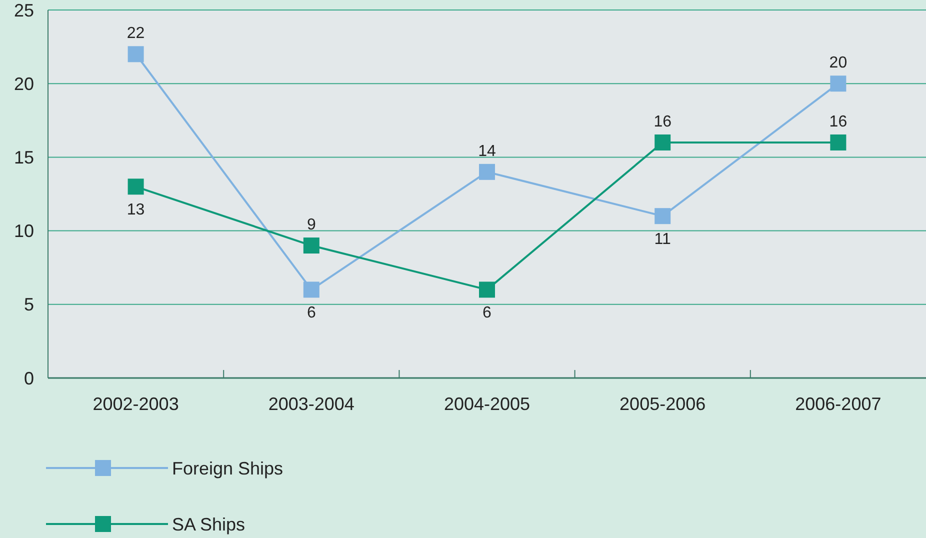  What do you see at coordinates (663, 239) in the screenshot?
I see `data-label: 11` at bounding box center [663, 239].